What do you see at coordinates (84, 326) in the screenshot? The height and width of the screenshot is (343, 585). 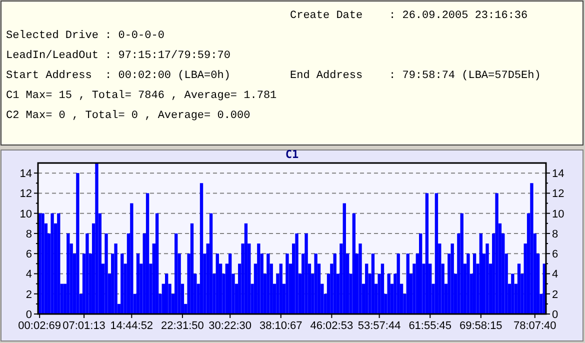 I see `x-tick-label: 07:01:13` at bounding box center [84, 326].